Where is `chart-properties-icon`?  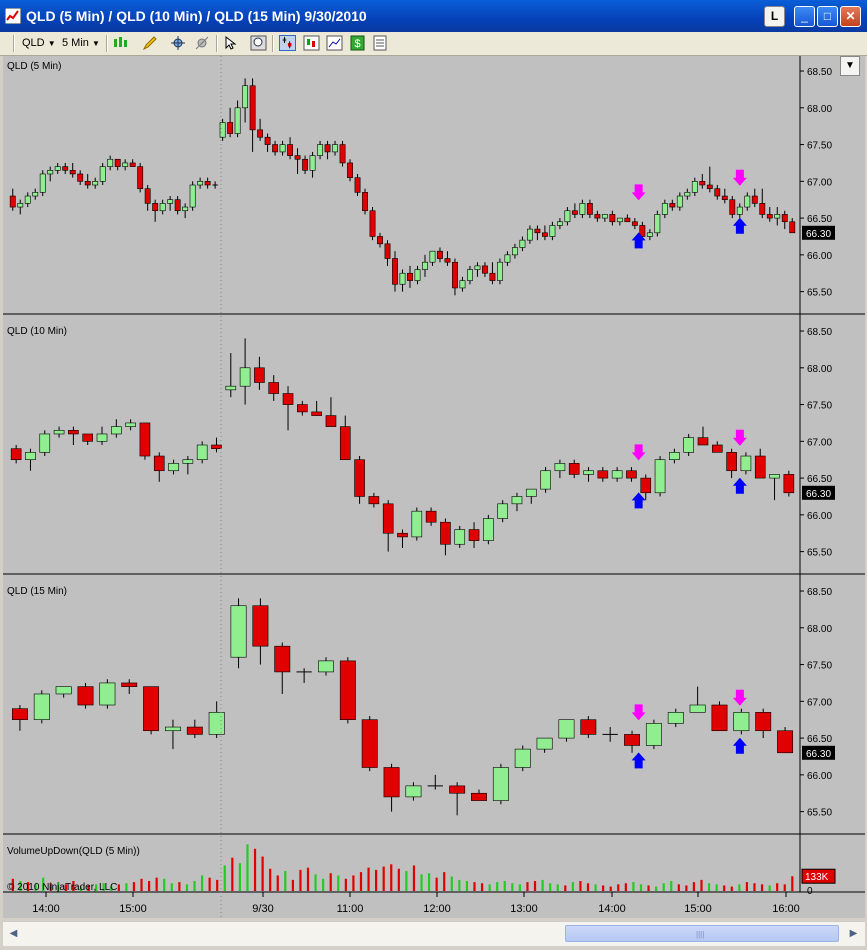
chart-properties-icon is located at coordinates (287, 43).